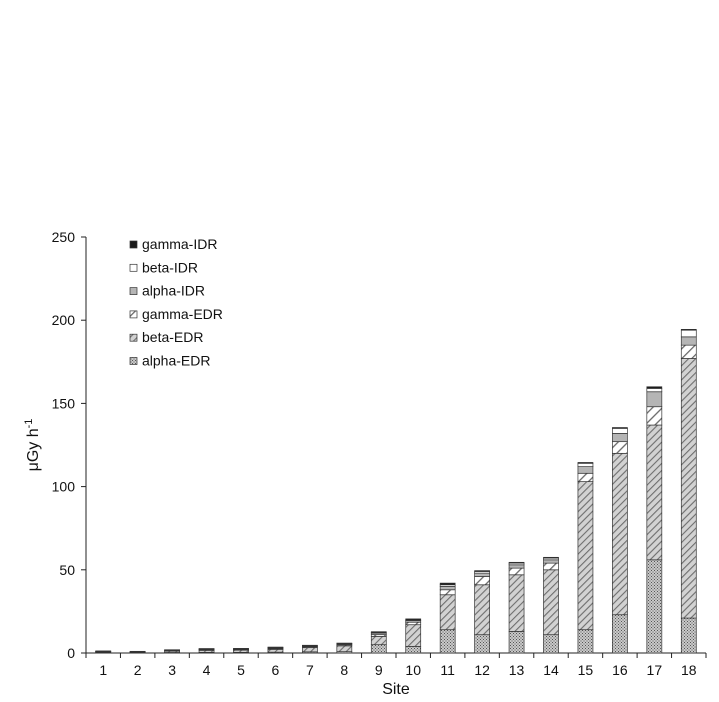 This screenshot has width=719, height=702. I want to click on x-tick-label: 14, so click(551, 670).